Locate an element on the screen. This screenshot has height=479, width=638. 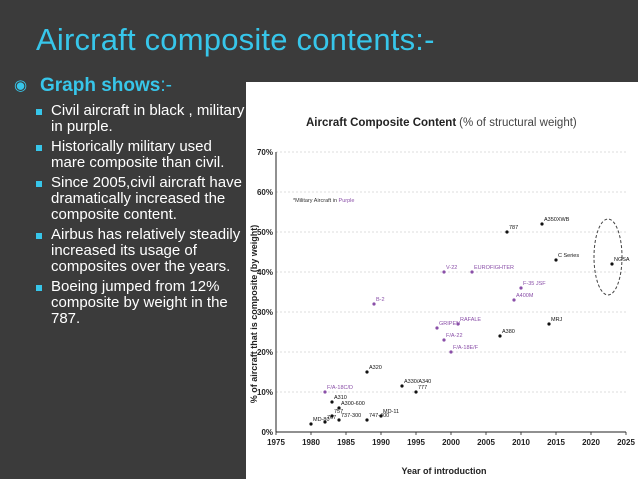
data-label: B-2 is located at coordinates (380, 300).